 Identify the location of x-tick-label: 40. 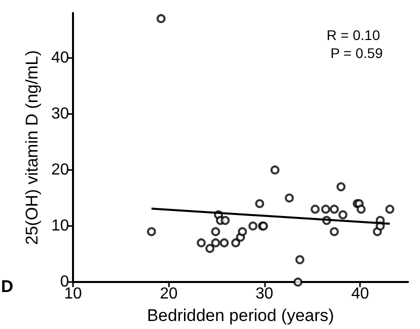
(360, 294).